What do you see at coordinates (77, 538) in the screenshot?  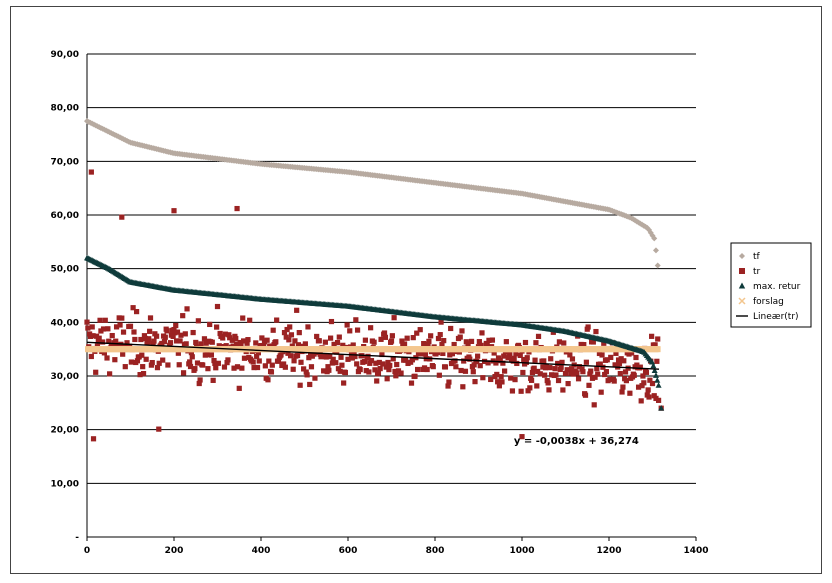 I see `y-tick-label: -` at bounding box center [77, 538].